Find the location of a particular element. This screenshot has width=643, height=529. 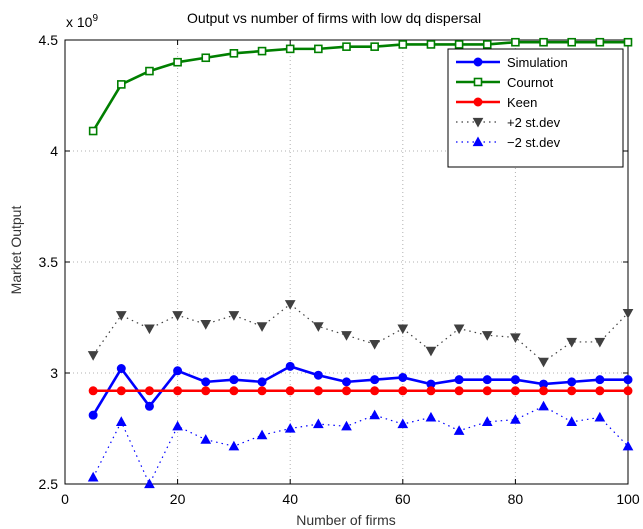

legend-item: +2 st.dev is located at coordinates (508, 122).